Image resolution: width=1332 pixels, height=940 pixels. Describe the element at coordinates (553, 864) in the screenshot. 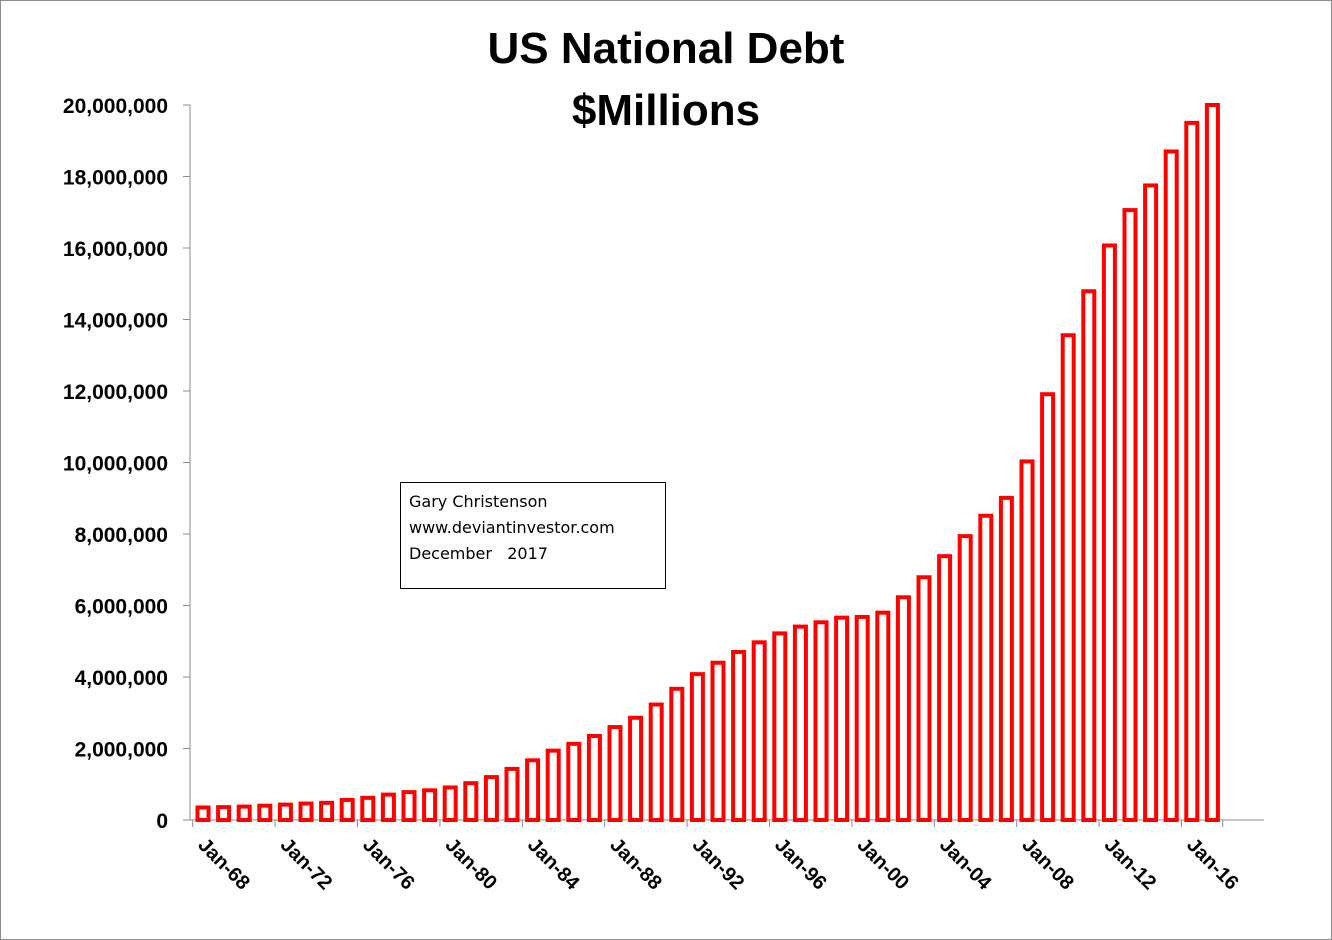

I see `x-tick-label: Jan-84` at that location.